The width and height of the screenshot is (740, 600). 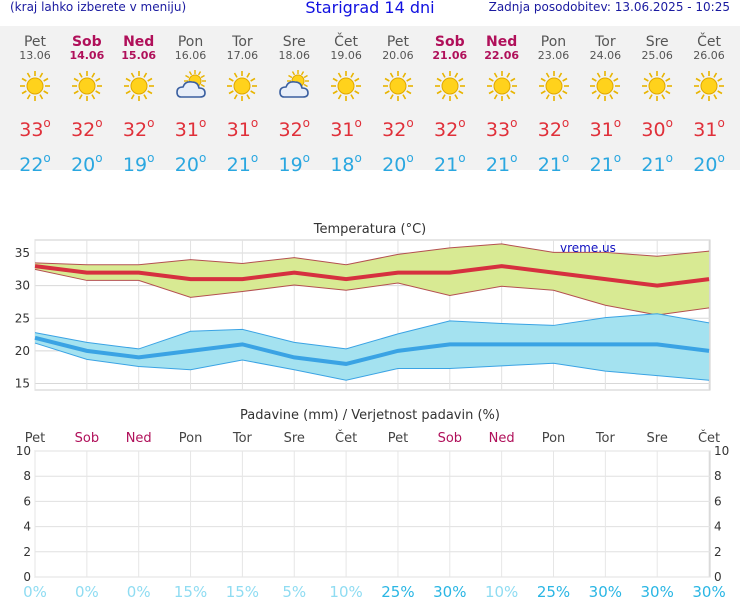 I want to click on precipitation-y-tick-left: 10, so click(x=23, y=451).